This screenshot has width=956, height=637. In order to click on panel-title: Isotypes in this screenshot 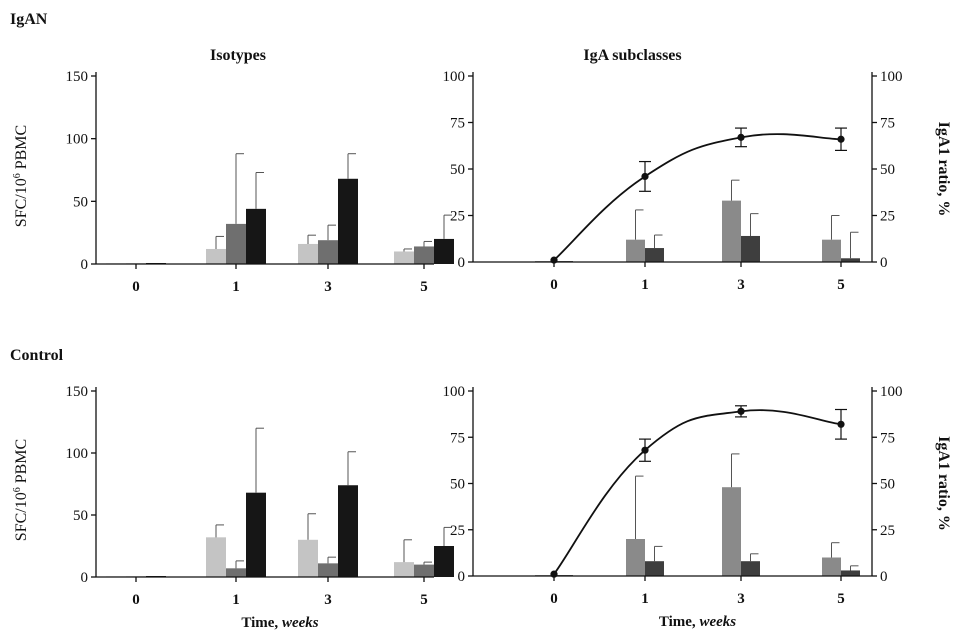, I will do `click(238, 55)`.